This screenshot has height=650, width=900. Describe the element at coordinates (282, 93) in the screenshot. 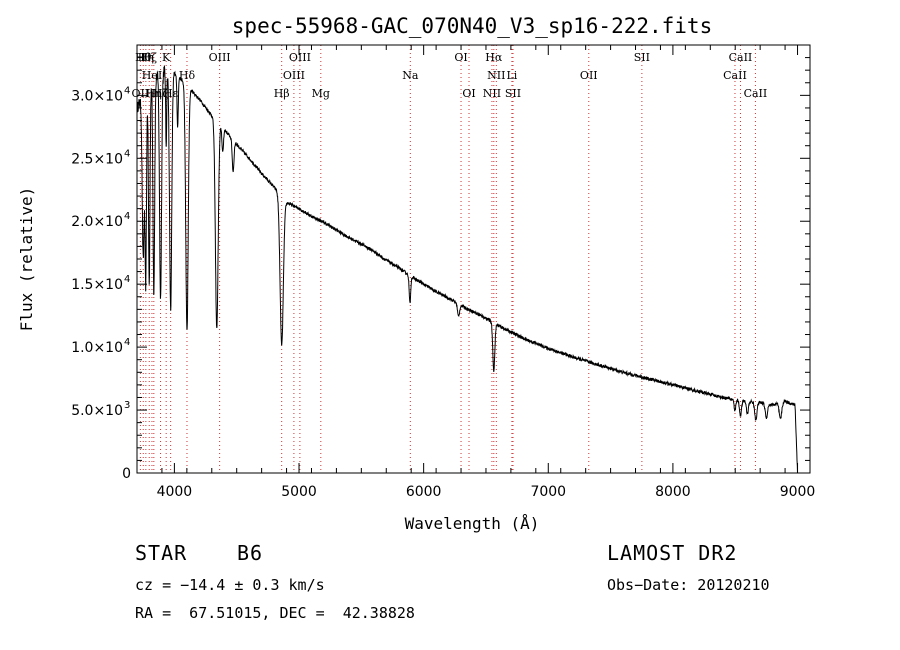

I see `line-label: Hβ` at that location.